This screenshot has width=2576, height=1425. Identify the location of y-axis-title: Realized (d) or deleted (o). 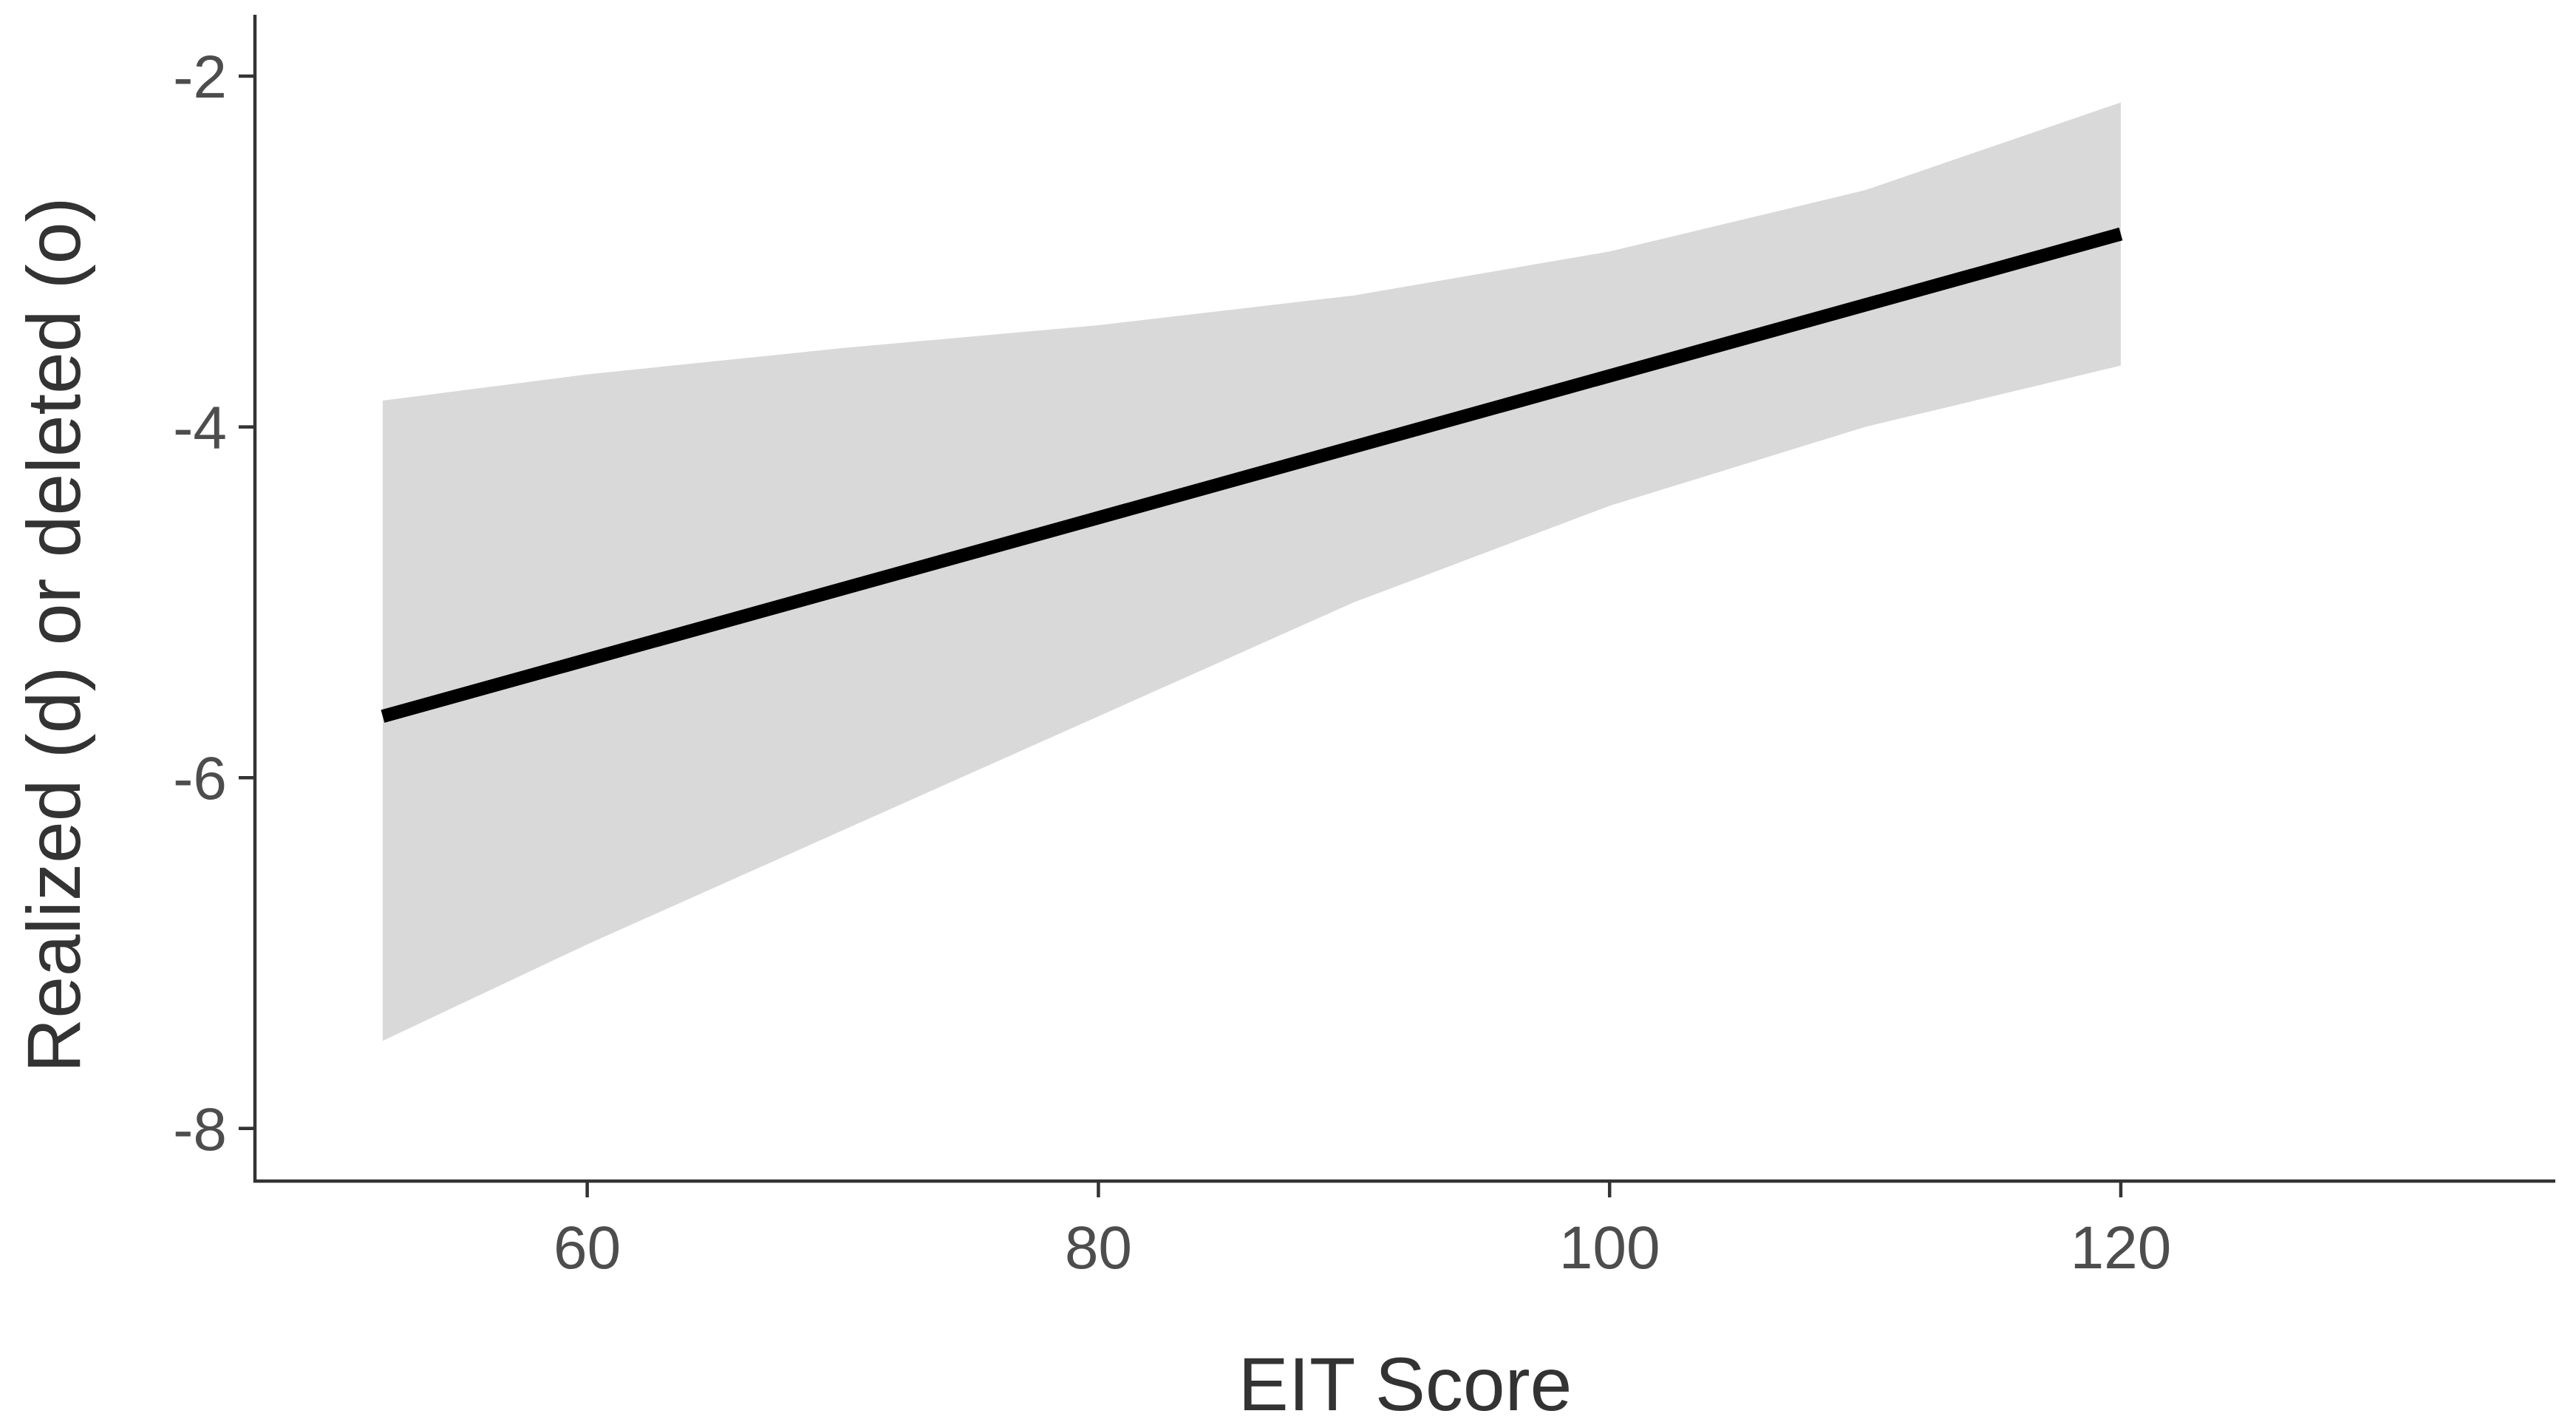
(54, 635).